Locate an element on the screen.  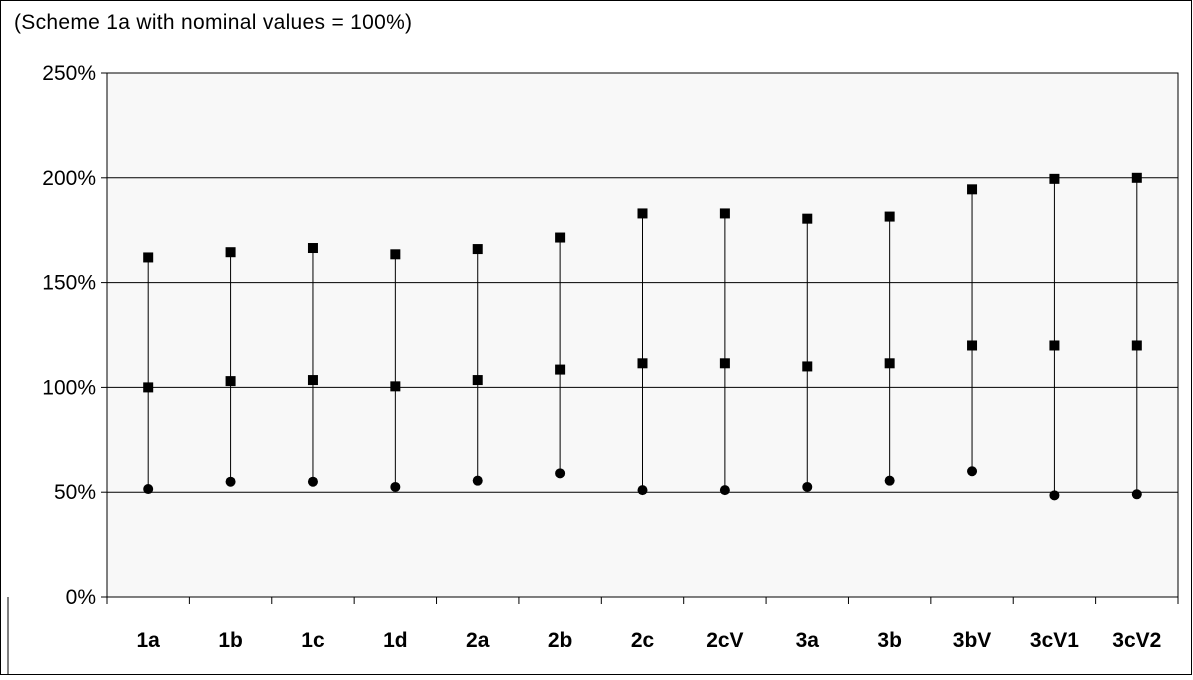
y-tick-label: 150% is located at coordinates (69, 283).